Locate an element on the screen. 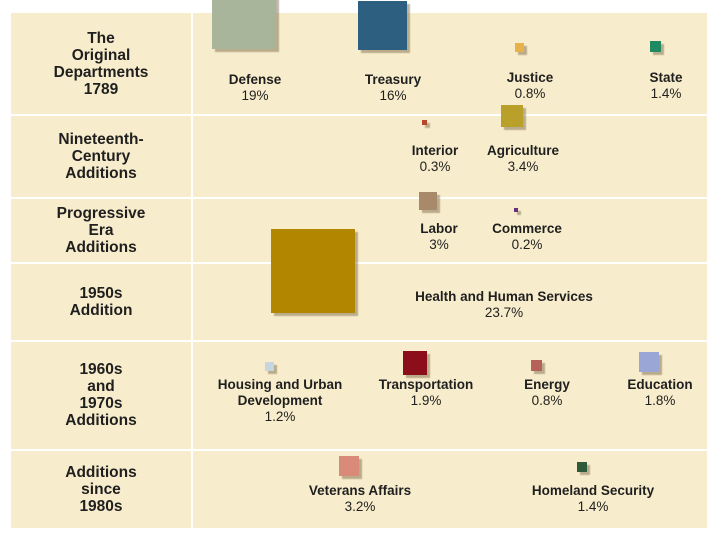  department-square-treasury is located at coordinates (382, 25).